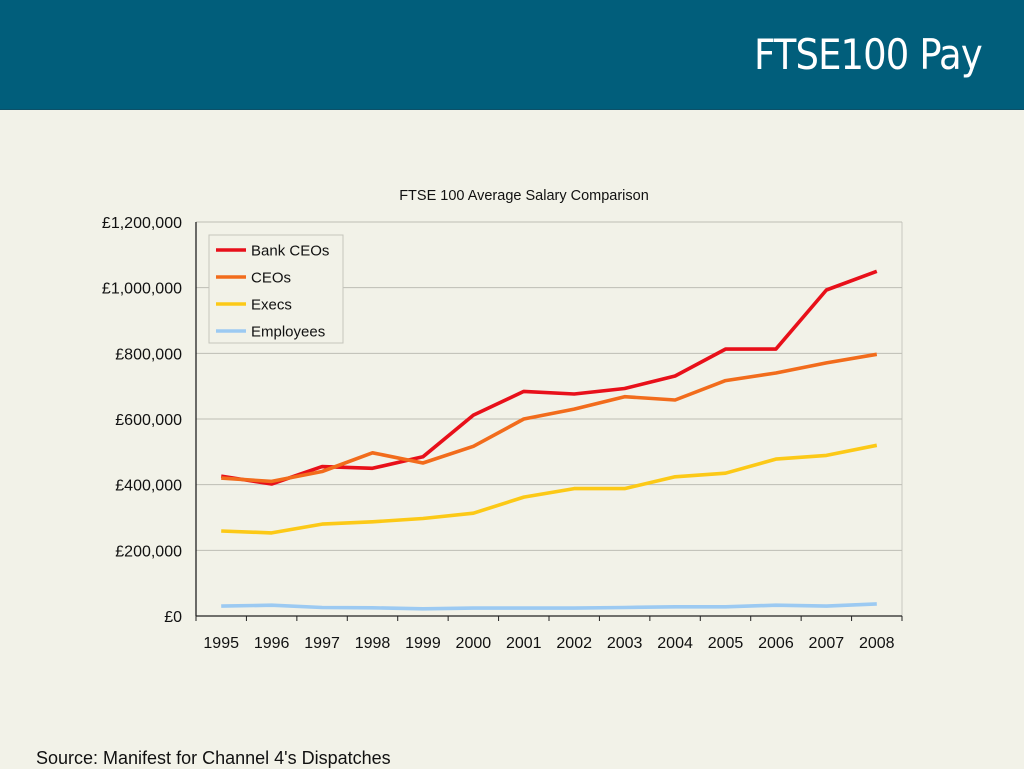  Describe the element at coordinates (549, 606) in the screenshot. I see `series-line-employees` at that location.